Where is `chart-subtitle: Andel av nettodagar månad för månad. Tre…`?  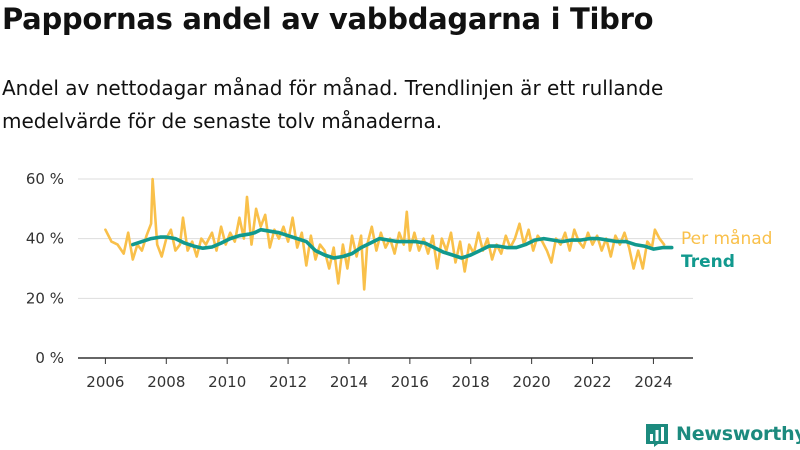 chart-subtitle: Andel av nettodagar månad för månad. Tre… is located at coordinates (333, 104).